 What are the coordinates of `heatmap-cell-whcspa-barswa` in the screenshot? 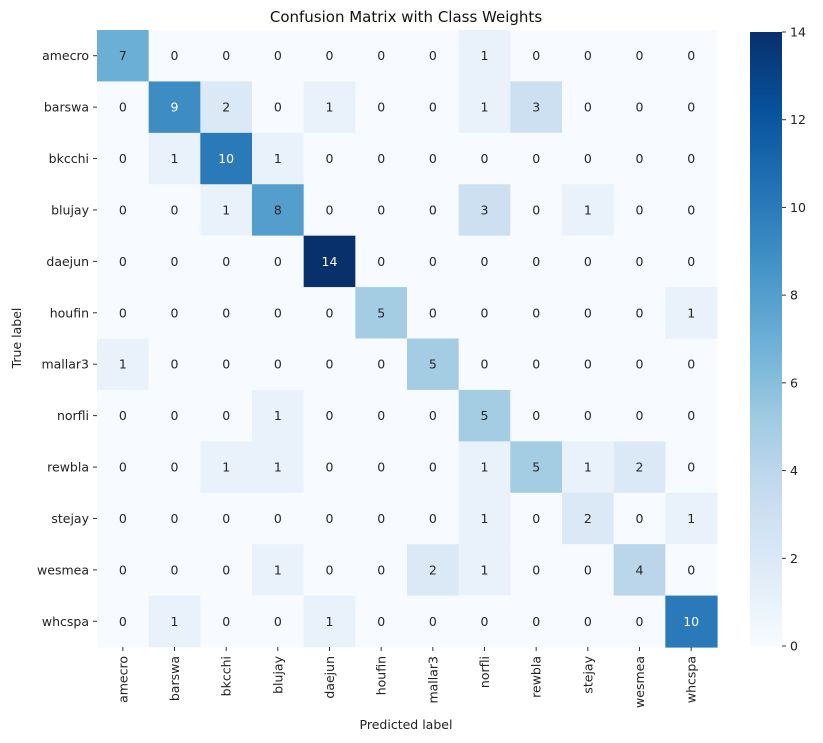 It's located at (174, 621).